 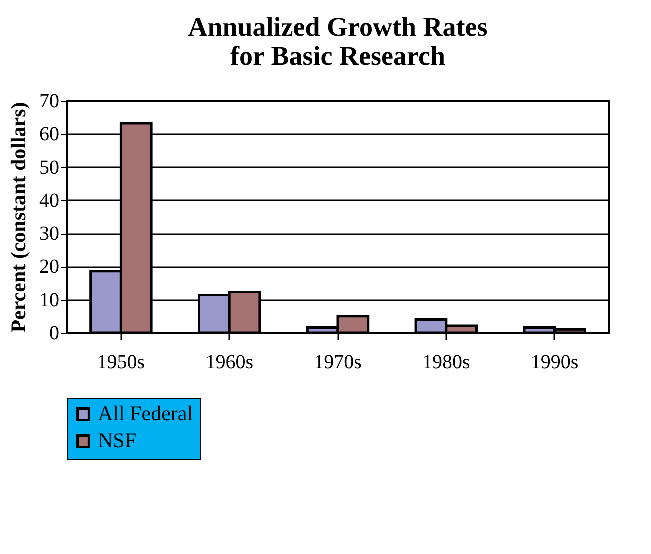 I want to click on x-tick-label: 1970s, so click(x=338, y=363).